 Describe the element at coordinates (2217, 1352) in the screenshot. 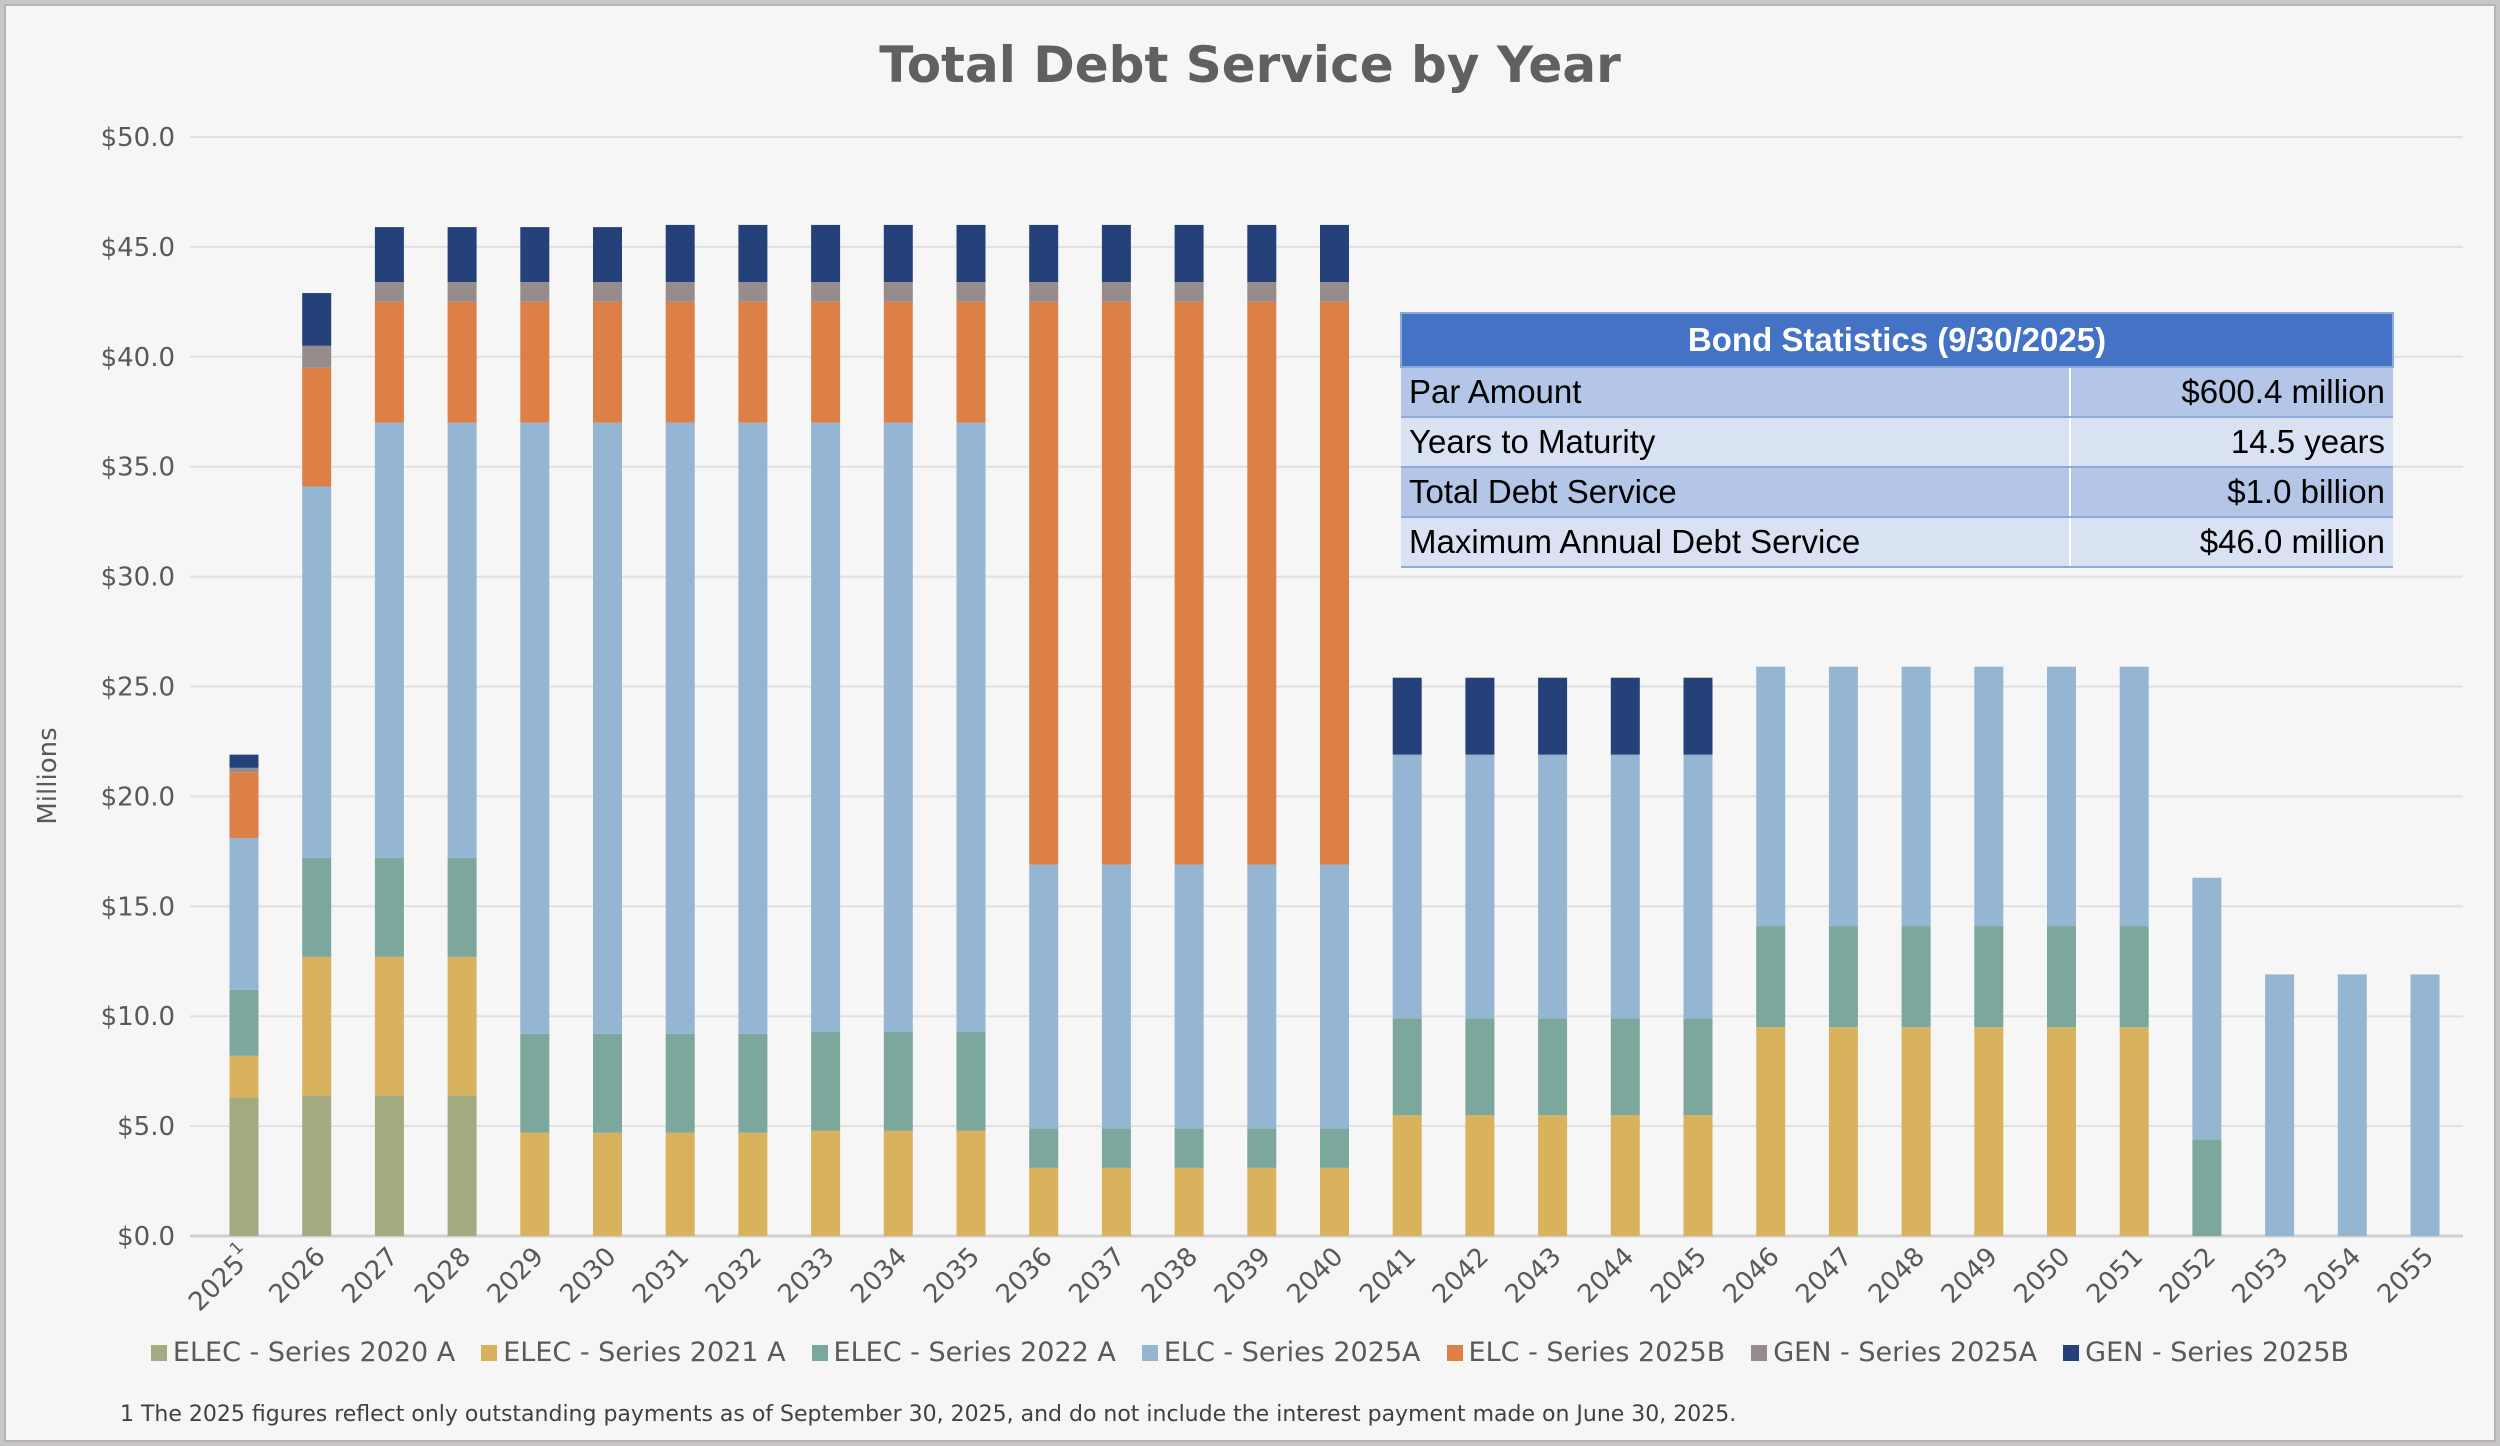

I see `legend-label: GEN - Series 2025B` at that location.